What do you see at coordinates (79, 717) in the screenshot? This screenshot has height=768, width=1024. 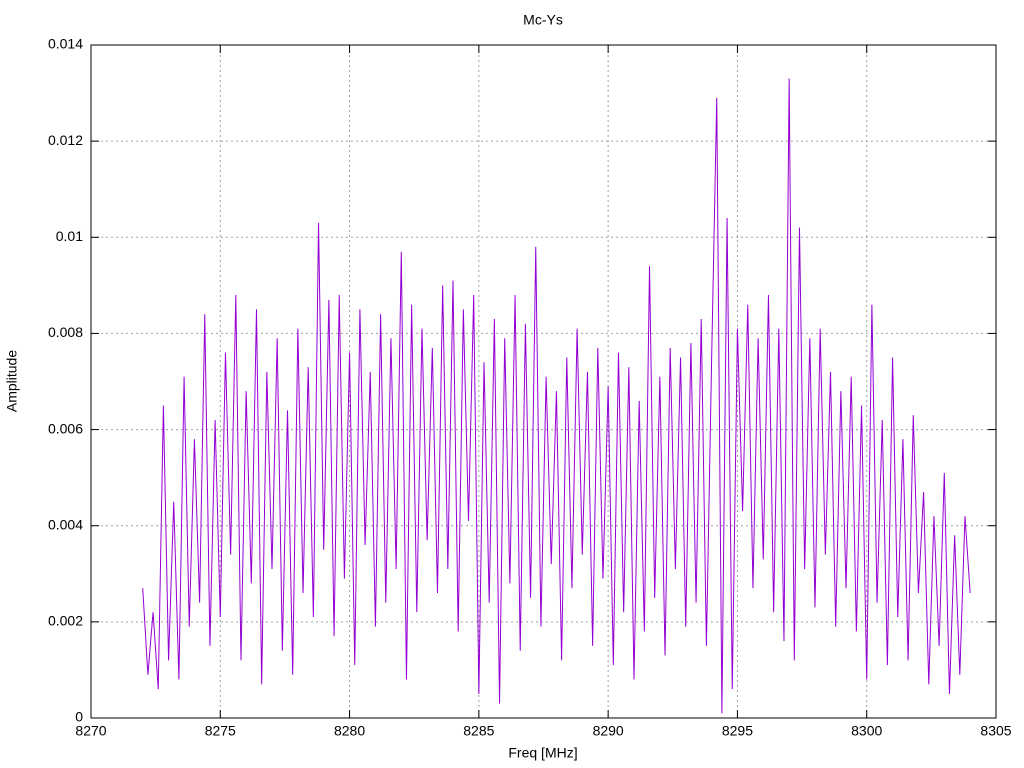 I see `y-tick-label: 0` at bounding box center [79, 717].